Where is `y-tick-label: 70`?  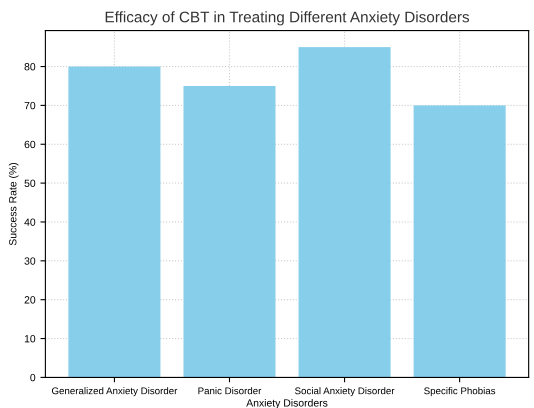 y-tick-label: 70 is located at coordinates (30, 106).